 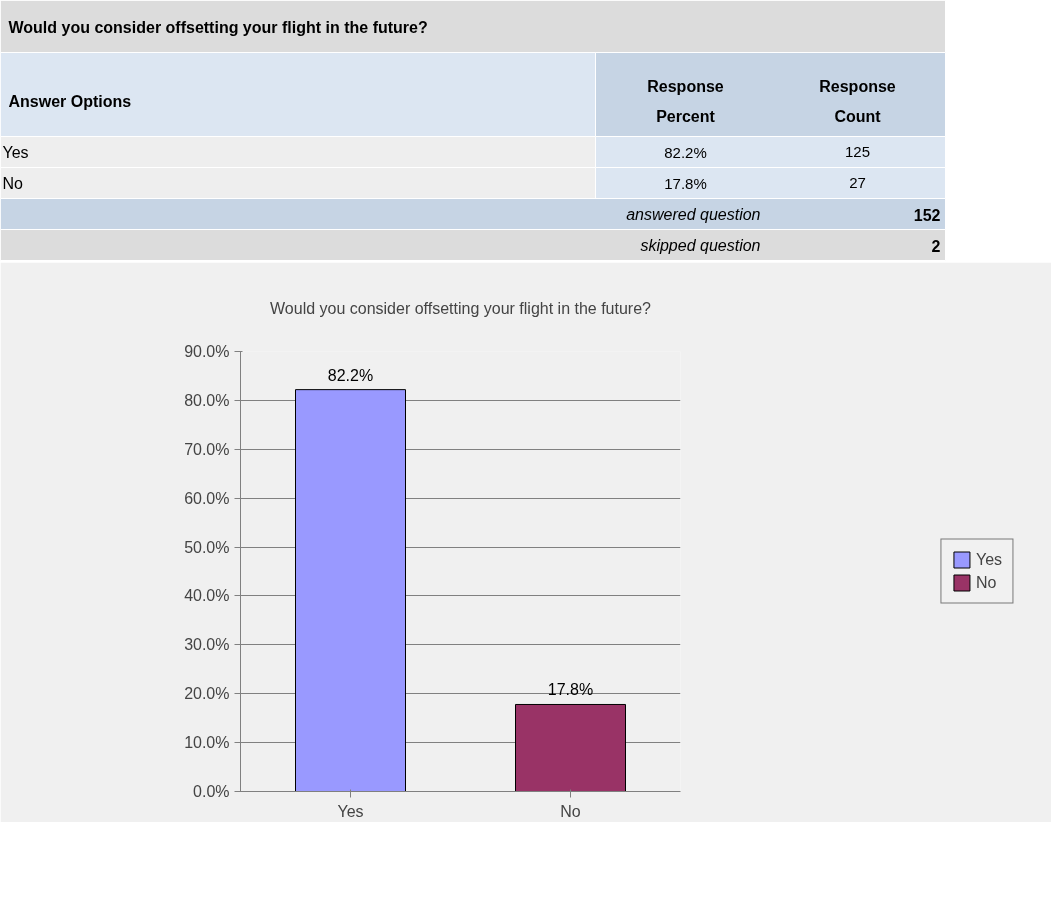 What do you see at coordinates (207, 498) in the screenshot?
I see `y-tick-label: 60.0%` at bounding box center [207, 498].